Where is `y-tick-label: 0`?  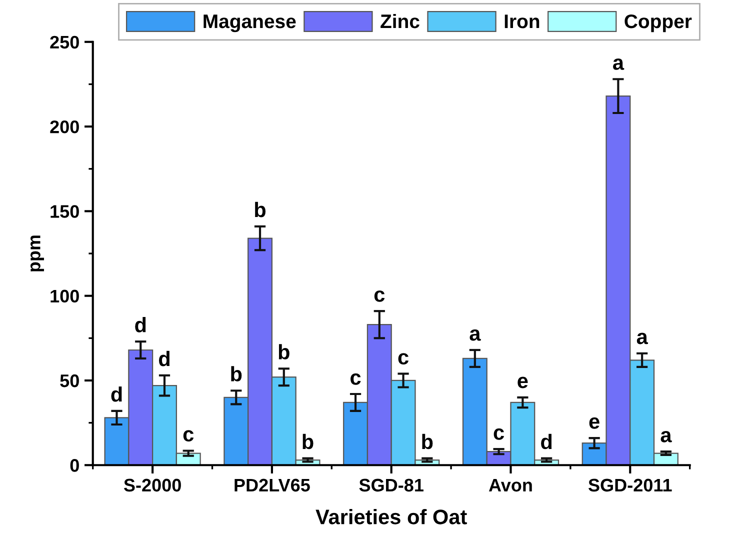
y-tick-label: 0 is located at coordinates (74, 465).